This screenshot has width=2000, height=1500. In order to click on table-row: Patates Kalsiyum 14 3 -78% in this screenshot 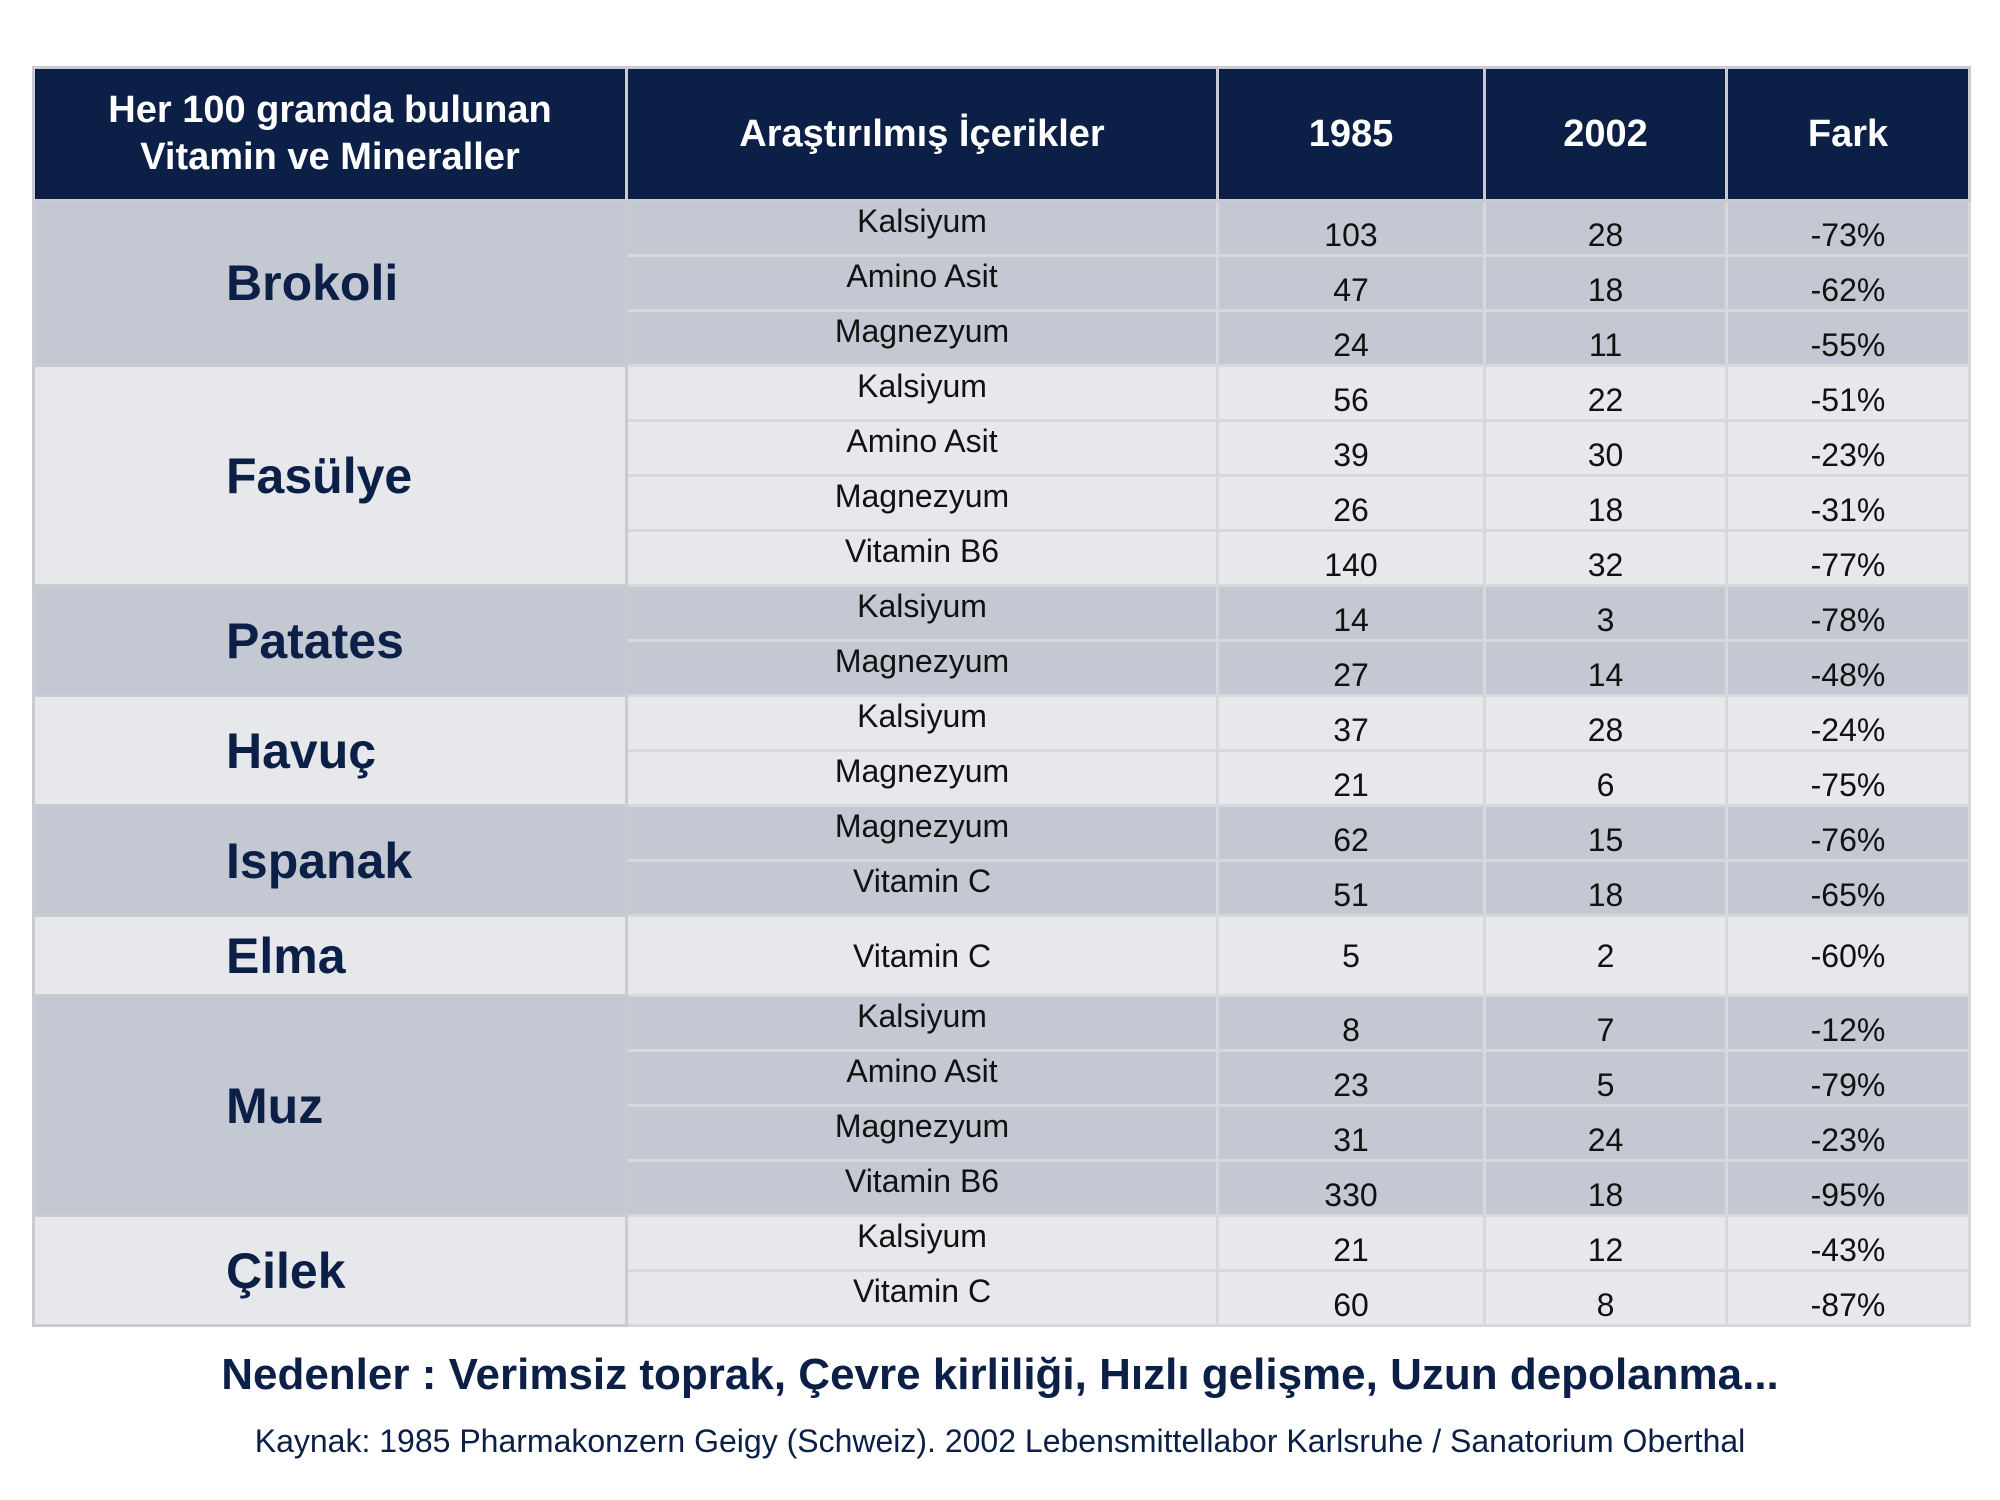, I will do `click(1001, 640)`.